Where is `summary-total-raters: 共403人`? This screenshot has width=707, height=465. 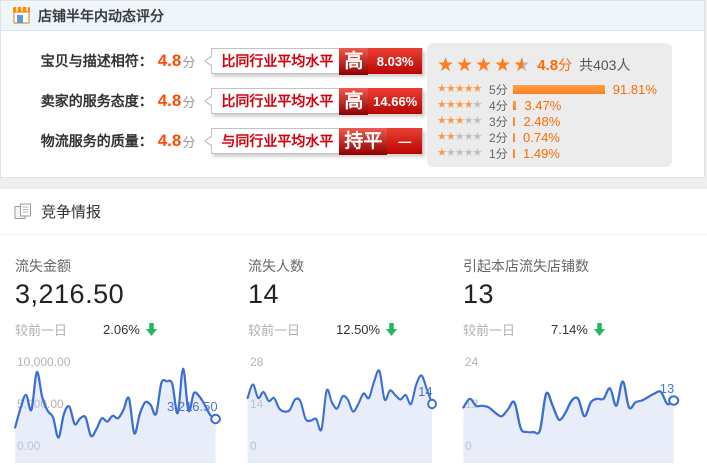 summary-total-raters: 共403人 is located at coordinates (605, 65).